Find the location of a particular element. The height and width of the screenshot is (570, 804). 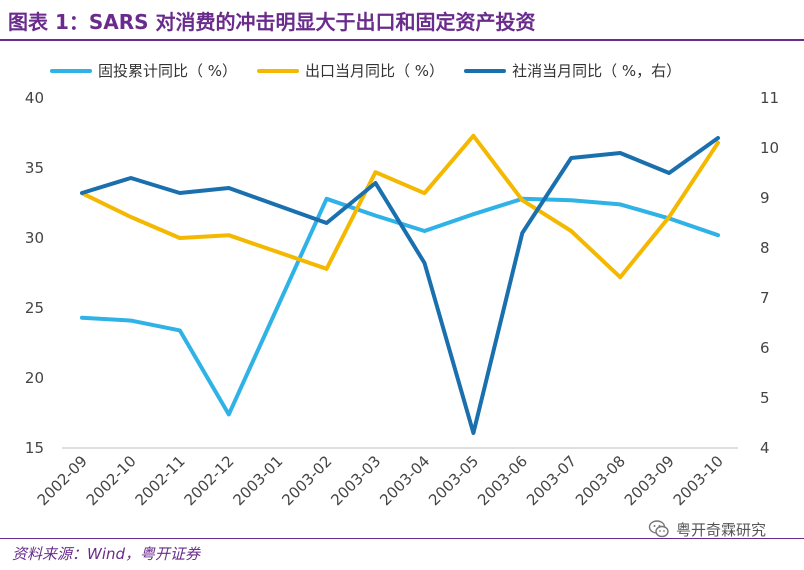

right-tick-label: 7 is located at coordinates (765, 298).